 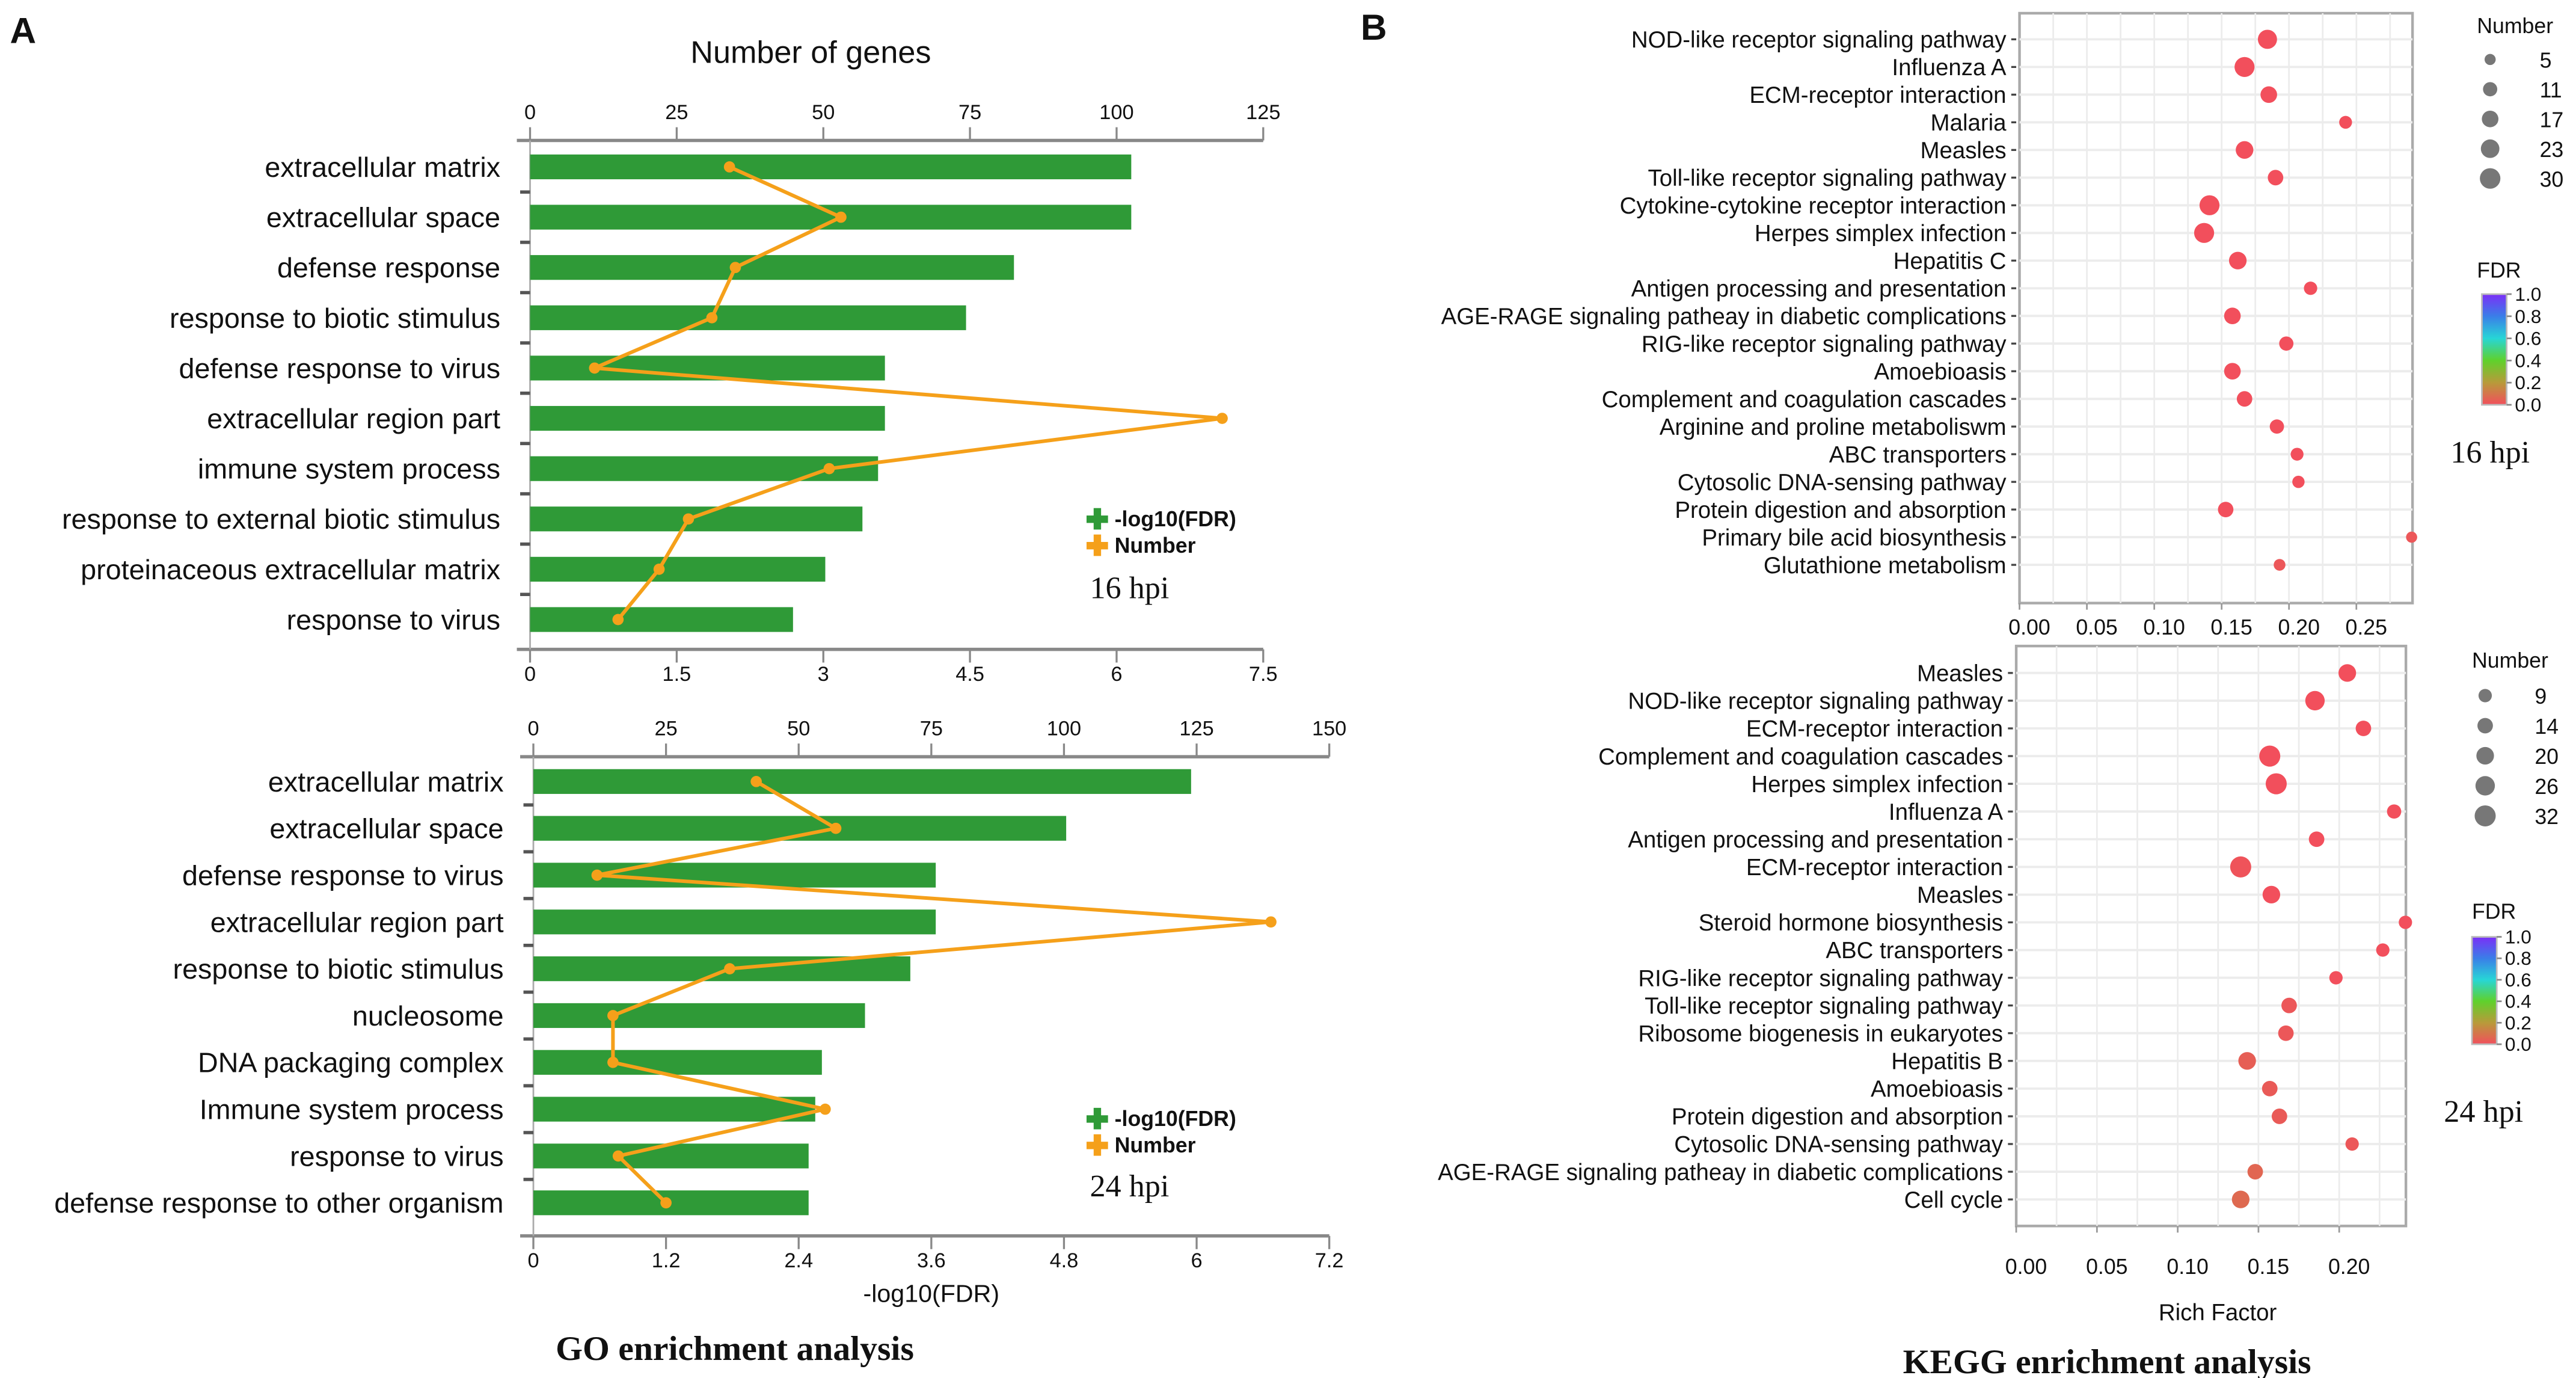 What do you see at coordinates (1815, 840) in the screenshot?
I see `pathway-label: Antigen processing and presentation` at bounding box center [1815, 840].